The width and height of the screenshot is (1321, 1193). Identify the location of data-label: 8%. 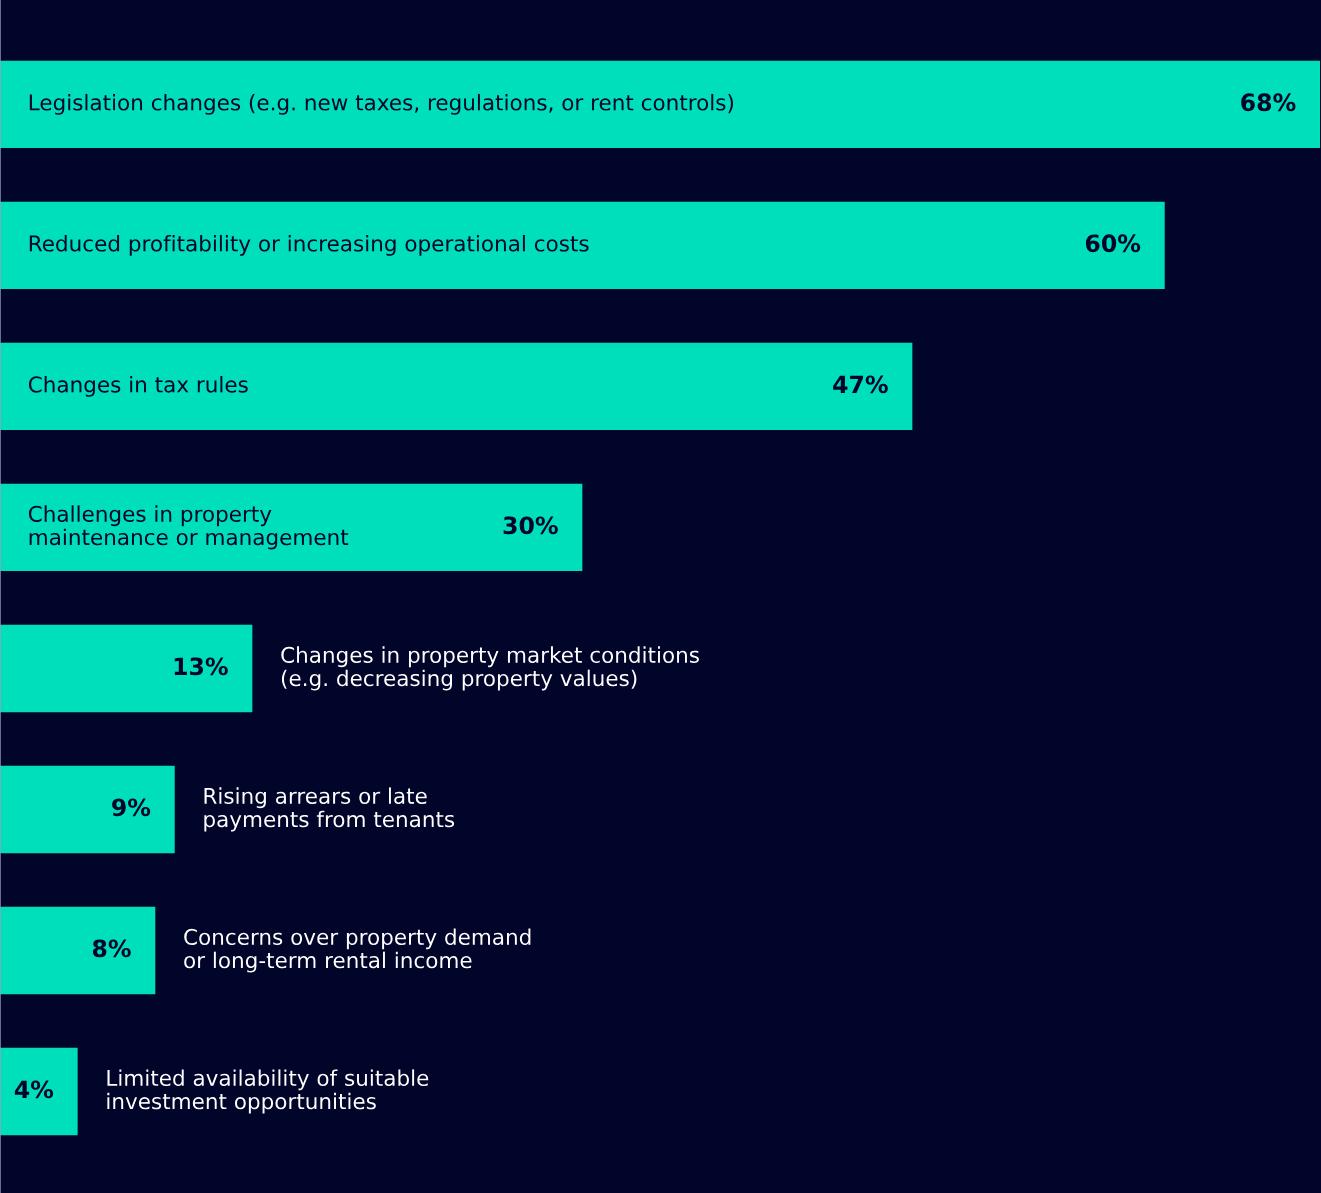
(111, 948).